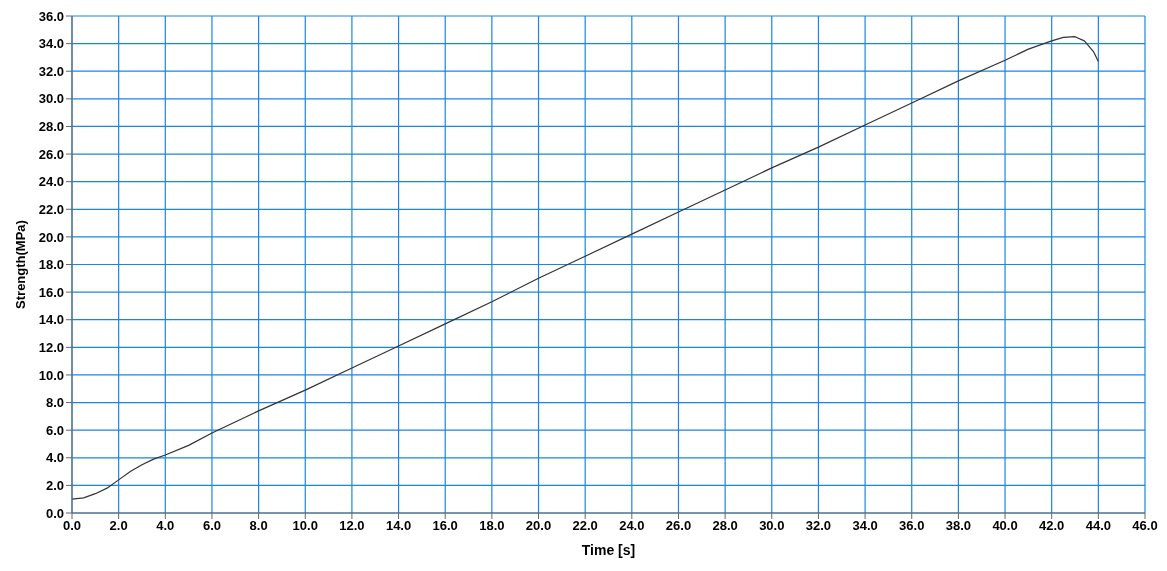 The width and height of the screenshot is (1167, 571). Describe the element at coordinates (608, 550) in the screenshot. I see `x-axis-title: Time [s]` at that location.